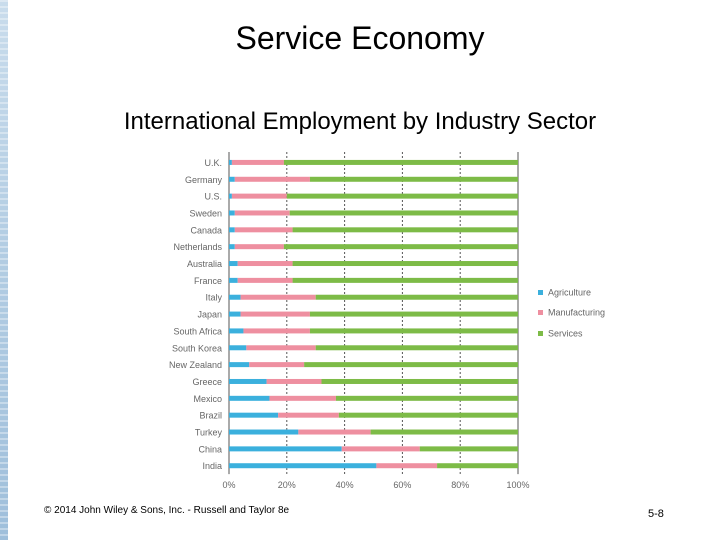 The height and width of the screenshot is (540, 720). Describe the element at coordinates (204, 180) in the screenshot. I see `category-label: Germany` at that location.